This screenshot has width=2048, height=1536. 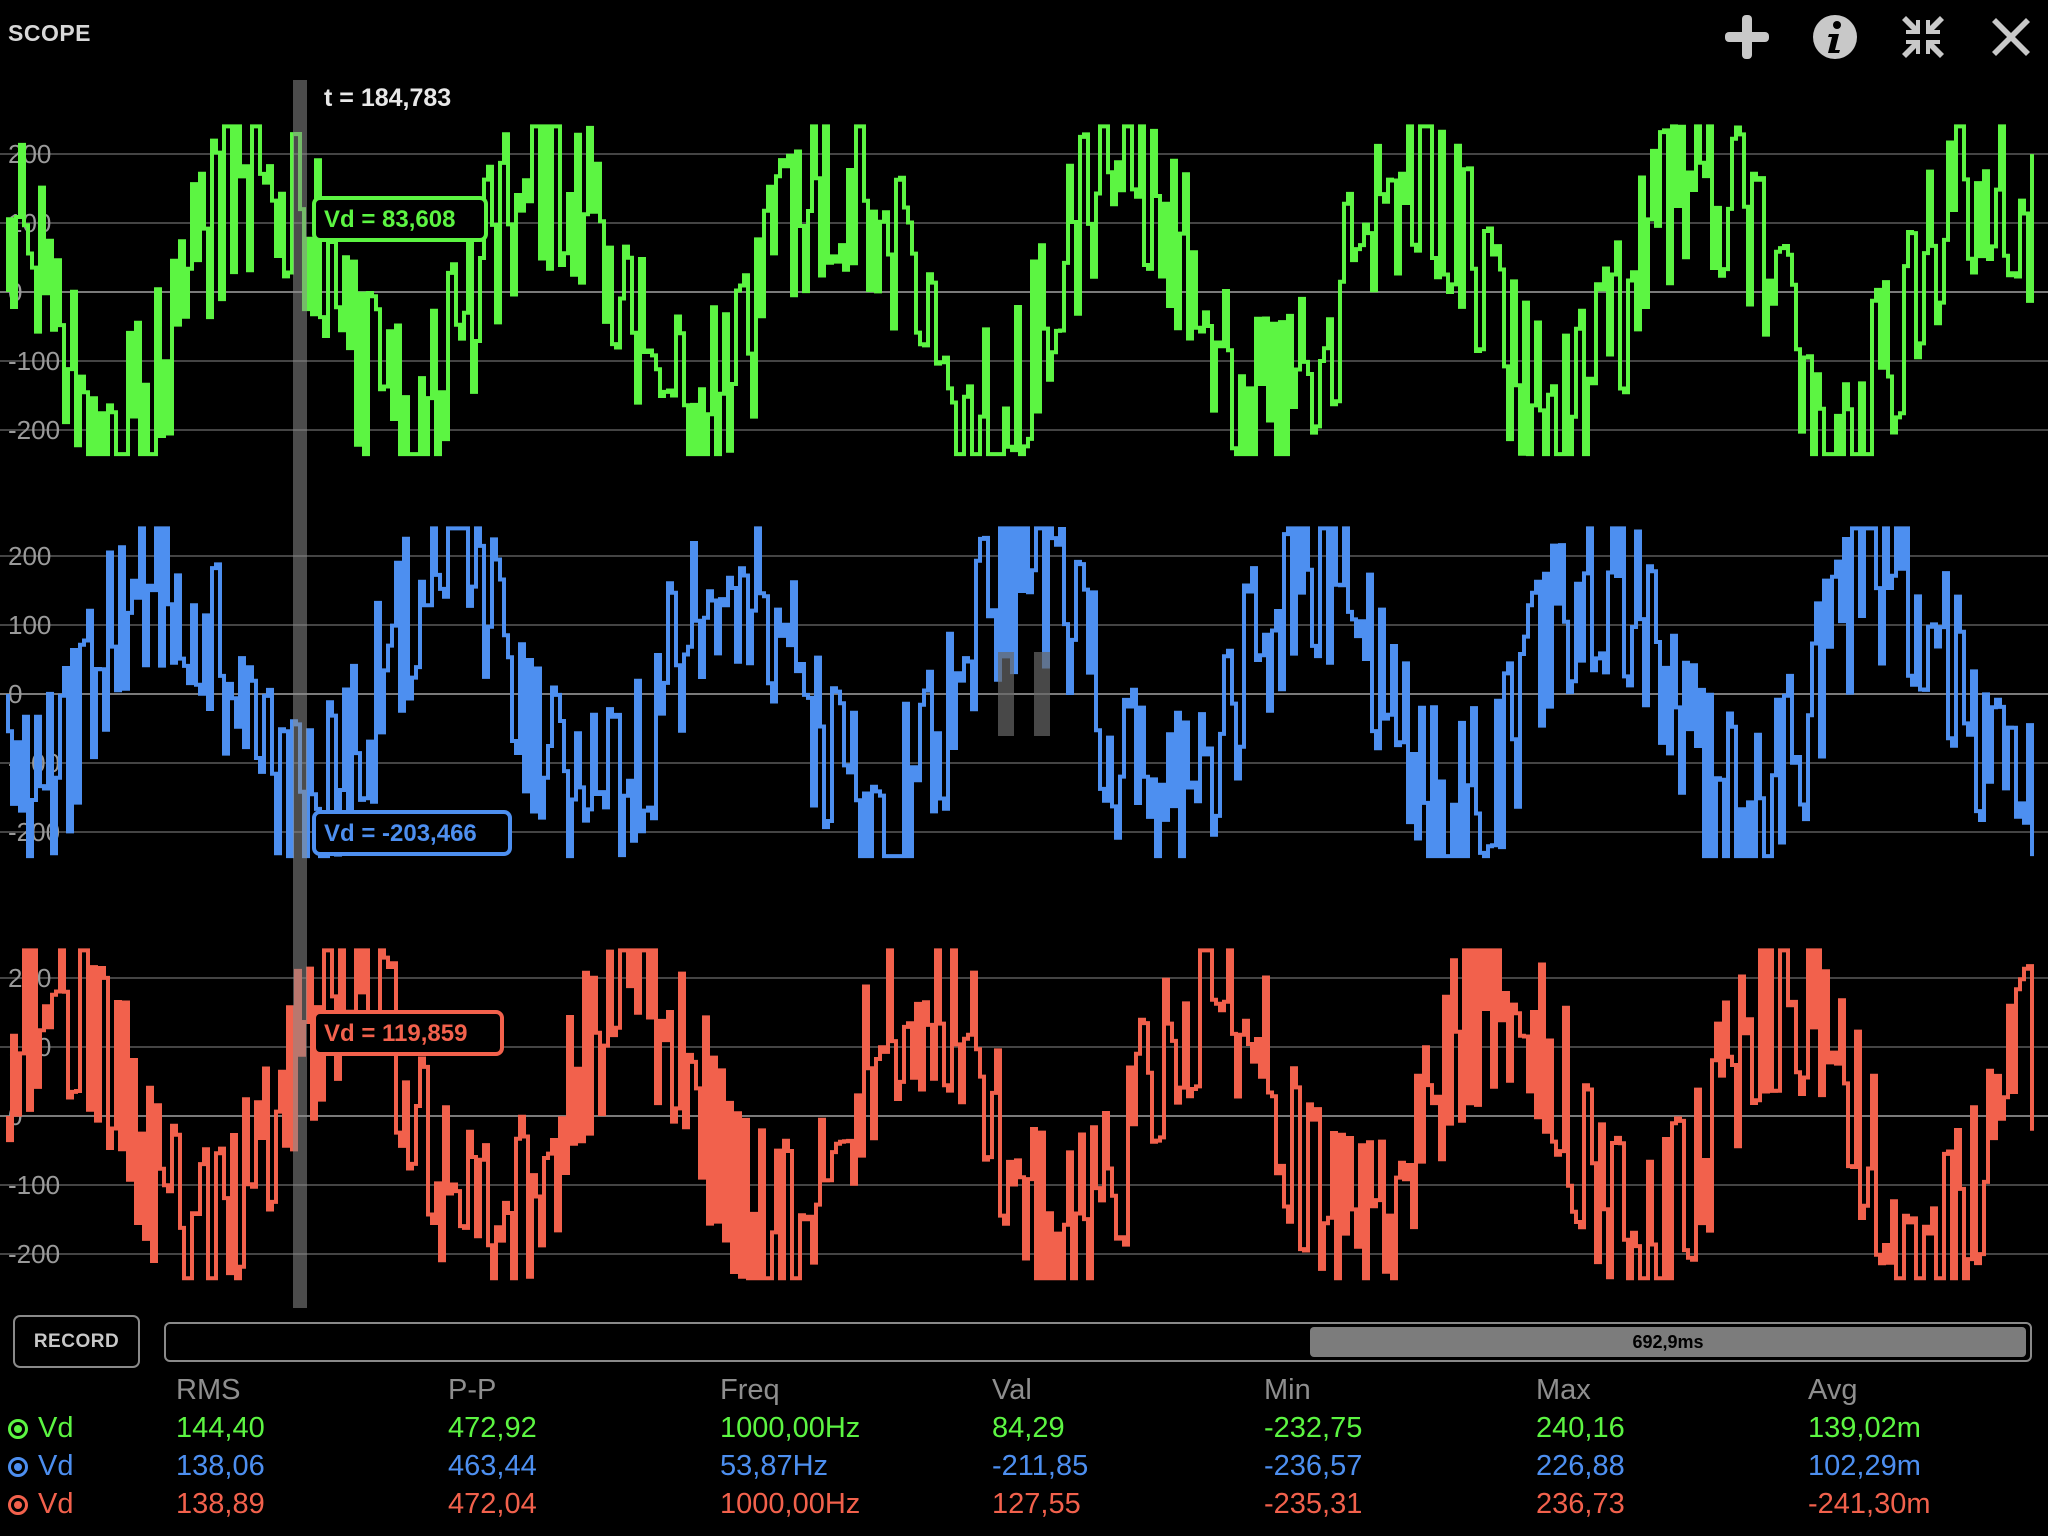 I want to click on channel-toggle-green: Vd, so click(x=40, y=1428).